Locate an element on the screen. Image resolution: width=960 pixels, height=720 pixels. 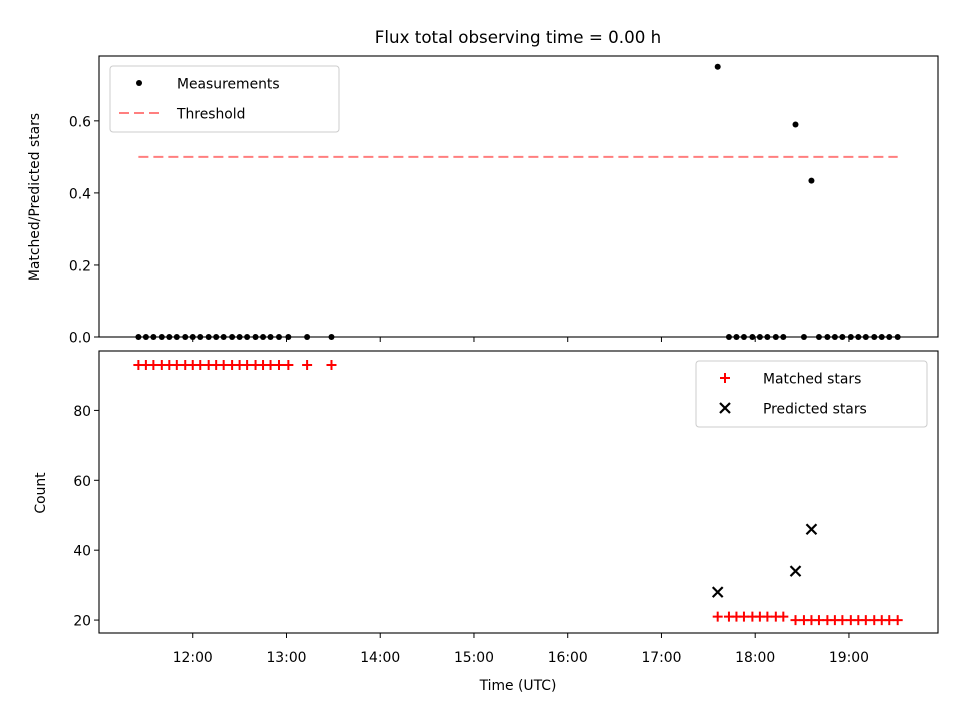
x-tick-label: 14:00 is located at coordinates (380, 658).